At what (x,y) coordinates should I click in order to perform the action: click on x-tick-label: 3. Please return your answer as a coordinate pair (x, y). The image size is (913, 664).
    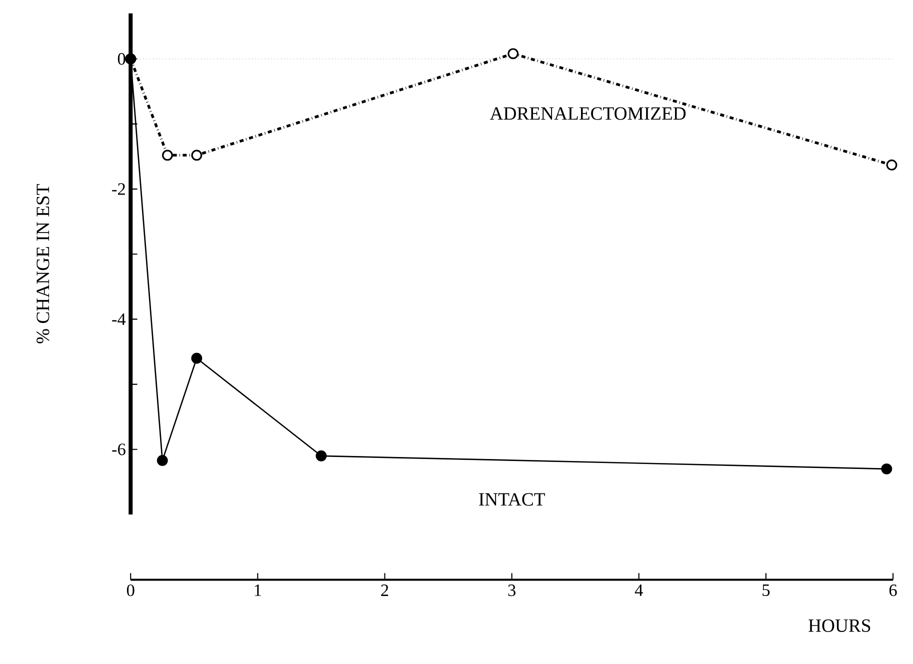
    Looking at the image, I should click on (512, 590).